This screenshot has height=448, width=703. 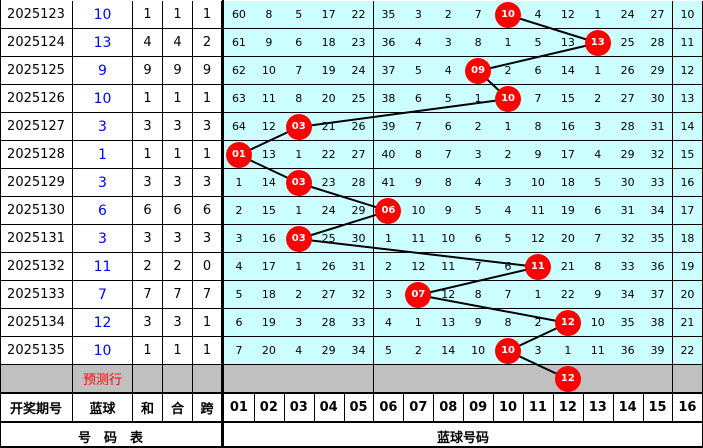 I want to click on blue-ball-hit: 10, so click(x=508, y=98).